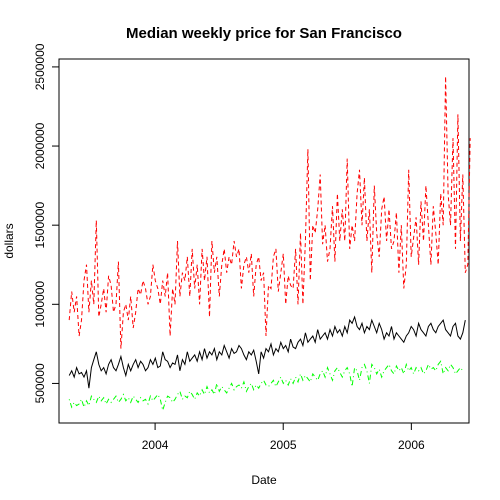  Describe the element at coordinates (40, 225) in the screenshot. I see `y-tick-label: 1500000` at that location.